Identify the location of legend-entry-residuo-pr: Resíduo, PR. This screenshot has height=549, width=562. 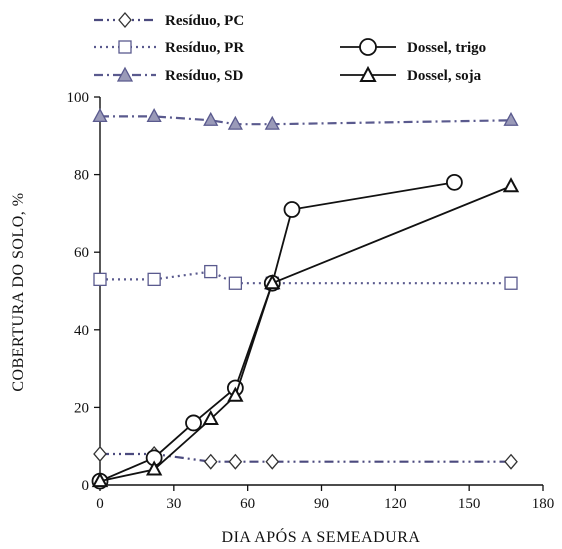
(169, 48).